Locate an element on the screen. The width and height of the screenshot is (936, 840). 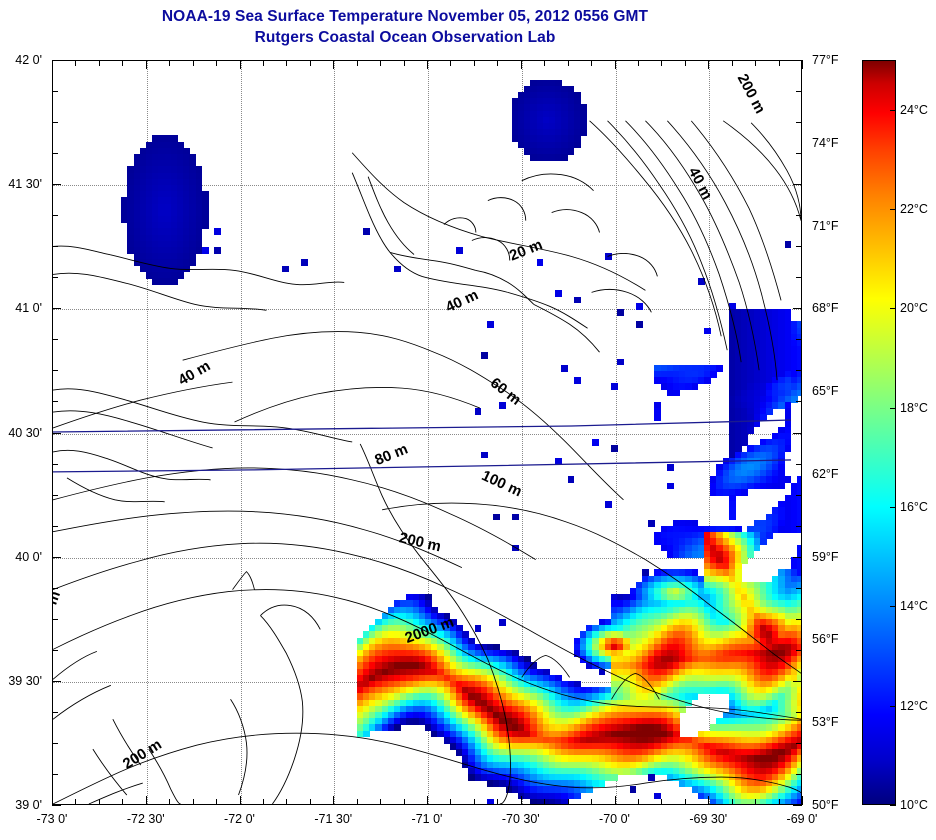
y-axis-tick-right is located at coordinates (799, 712).